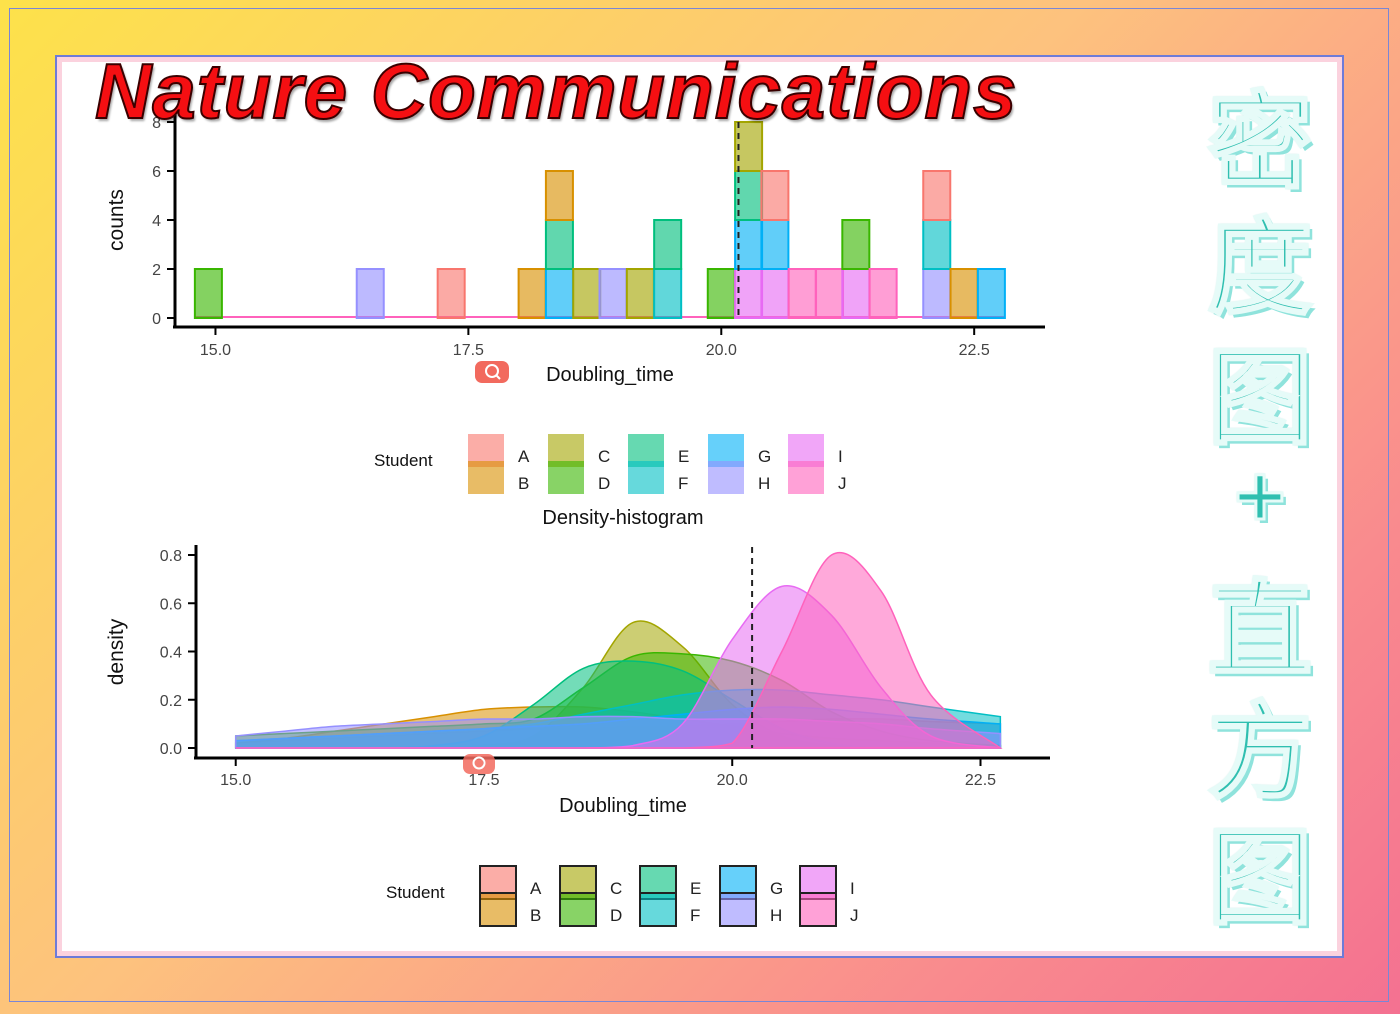  What do you see at coordinates (608, 773) in the screenshot?
I see `density-x-ticks: 15.0 17.5 20.0 22.5` at bounding box center [608, 773].